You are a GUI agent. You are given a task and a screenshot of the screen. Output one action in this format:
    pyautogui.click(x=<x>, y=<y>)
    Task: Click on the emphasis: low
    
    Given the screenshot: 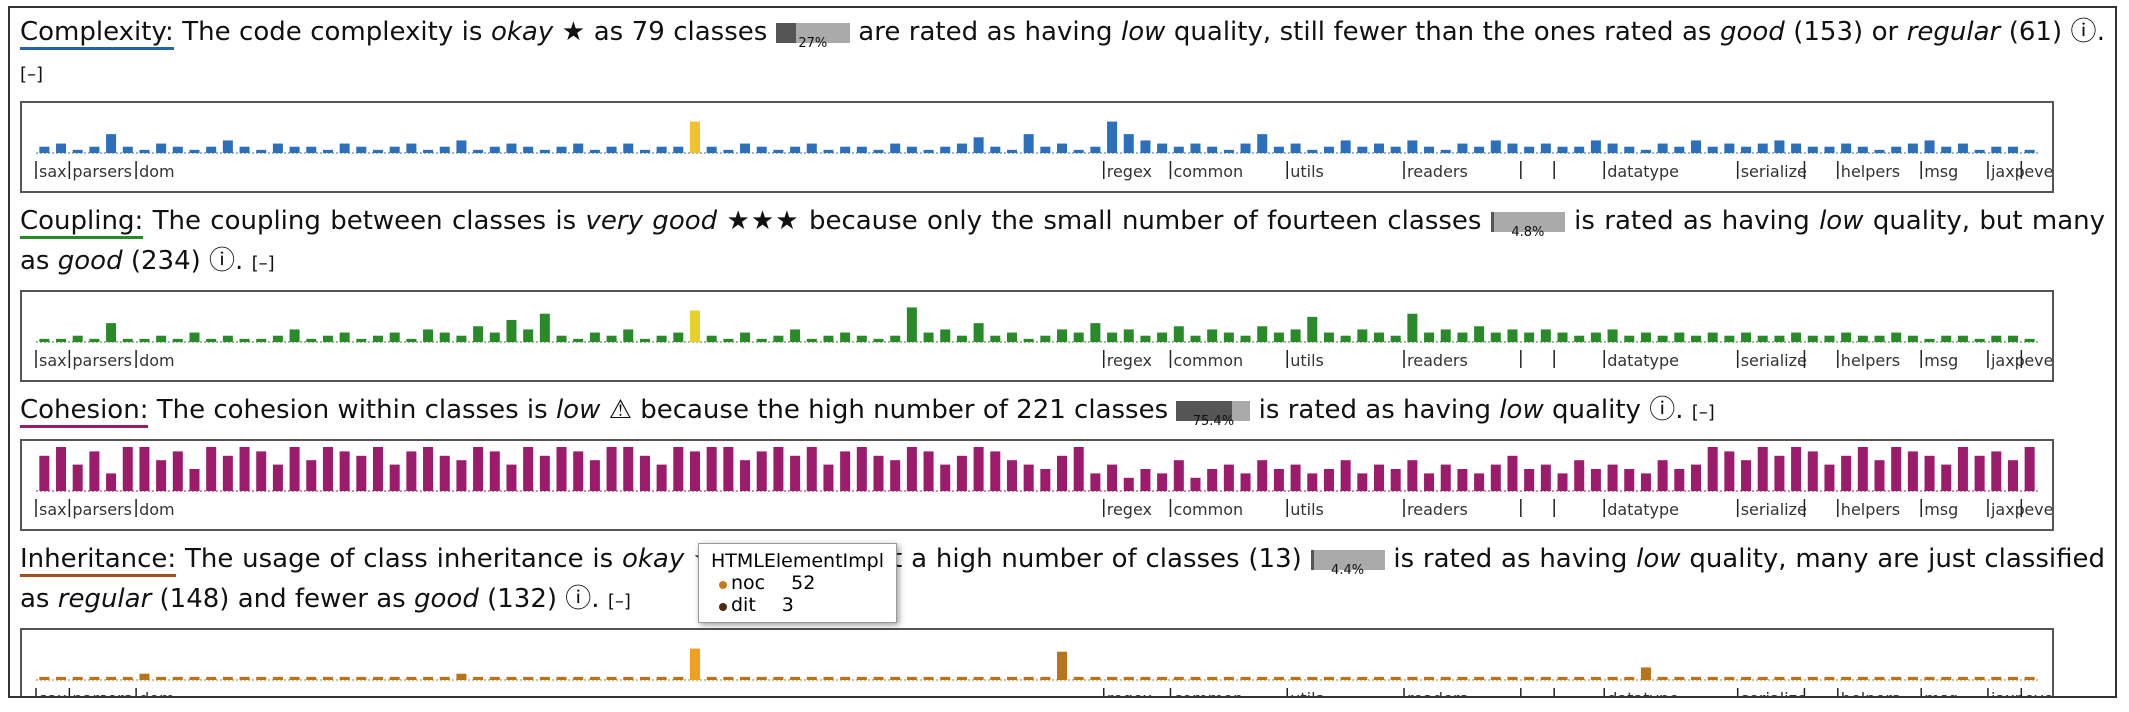 What is the action you would take?
    pyautogui.click(x=1521, y=410)
    